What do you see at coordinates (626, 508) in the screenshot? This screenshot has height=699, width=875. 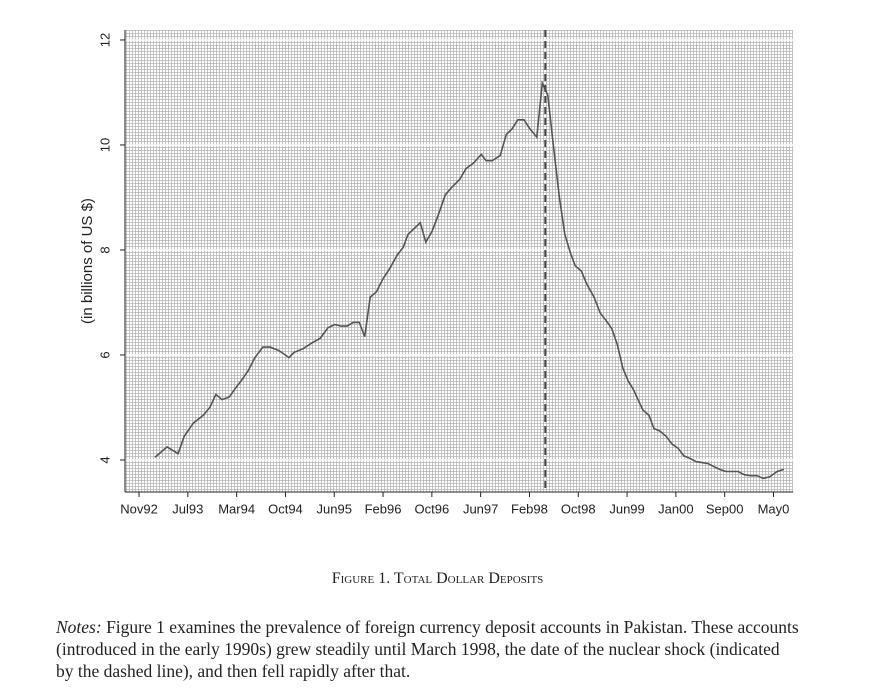 I see `x-tick-label: Jun99` at bounding box center [626, 508].